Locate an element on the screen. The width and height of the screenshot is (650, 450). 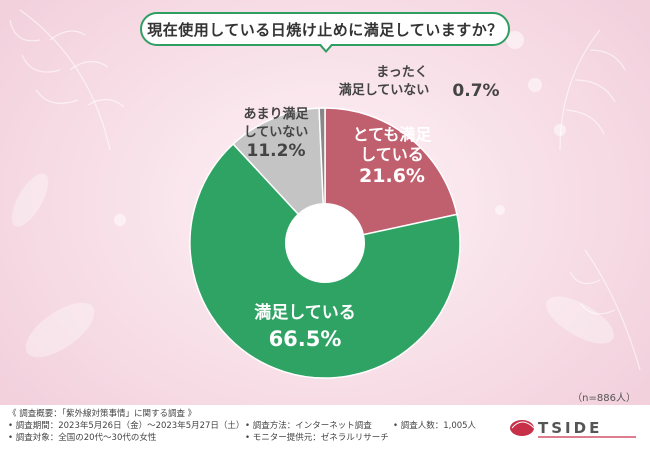
tside-logo: TSIDE is located at coordinates (573, 428).